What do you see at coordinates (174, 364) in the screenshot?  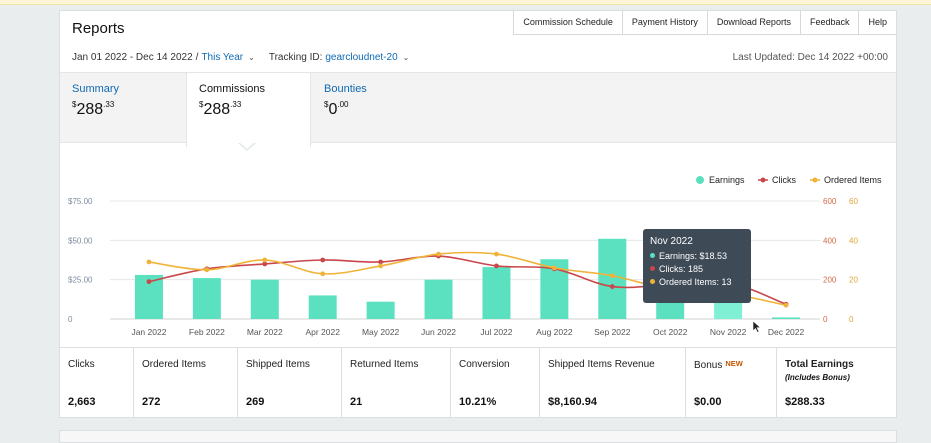 I see `stat-label: Ordered Items` at bounding box center [174, 364].